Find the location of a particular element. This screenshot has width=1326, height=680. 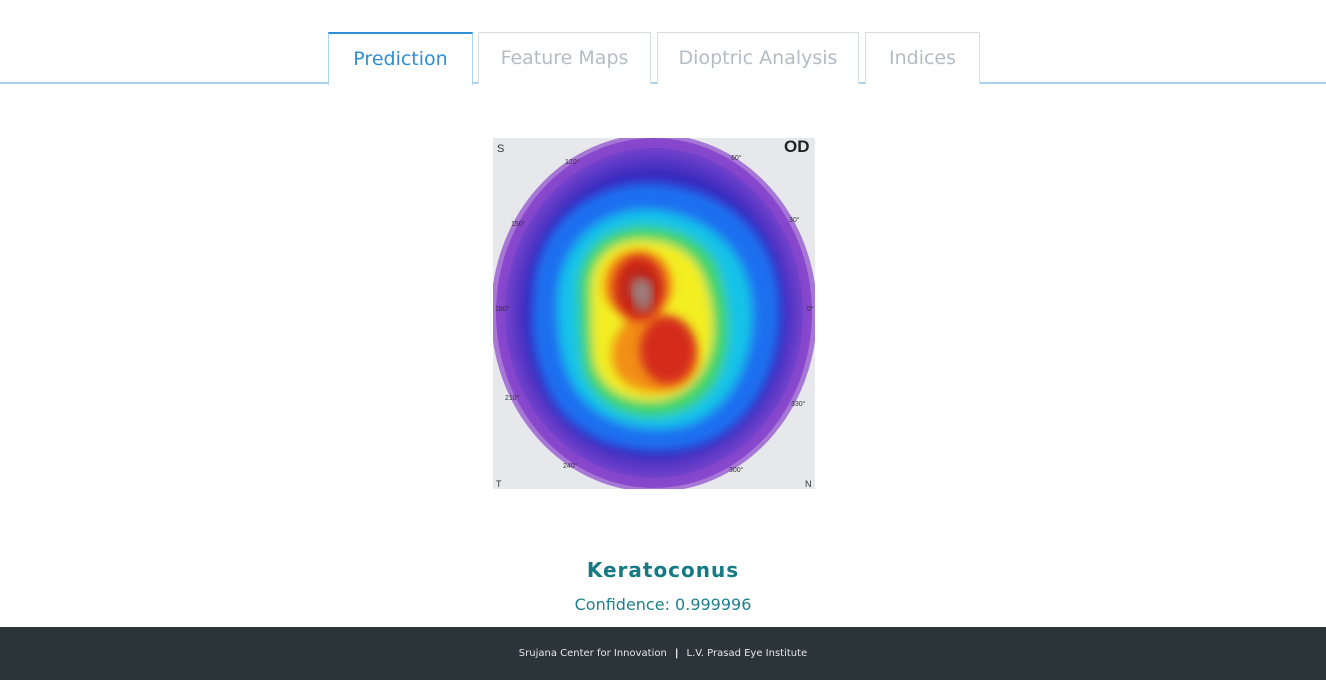

map-corner-label-t: T is located at coordinates (499, 484).